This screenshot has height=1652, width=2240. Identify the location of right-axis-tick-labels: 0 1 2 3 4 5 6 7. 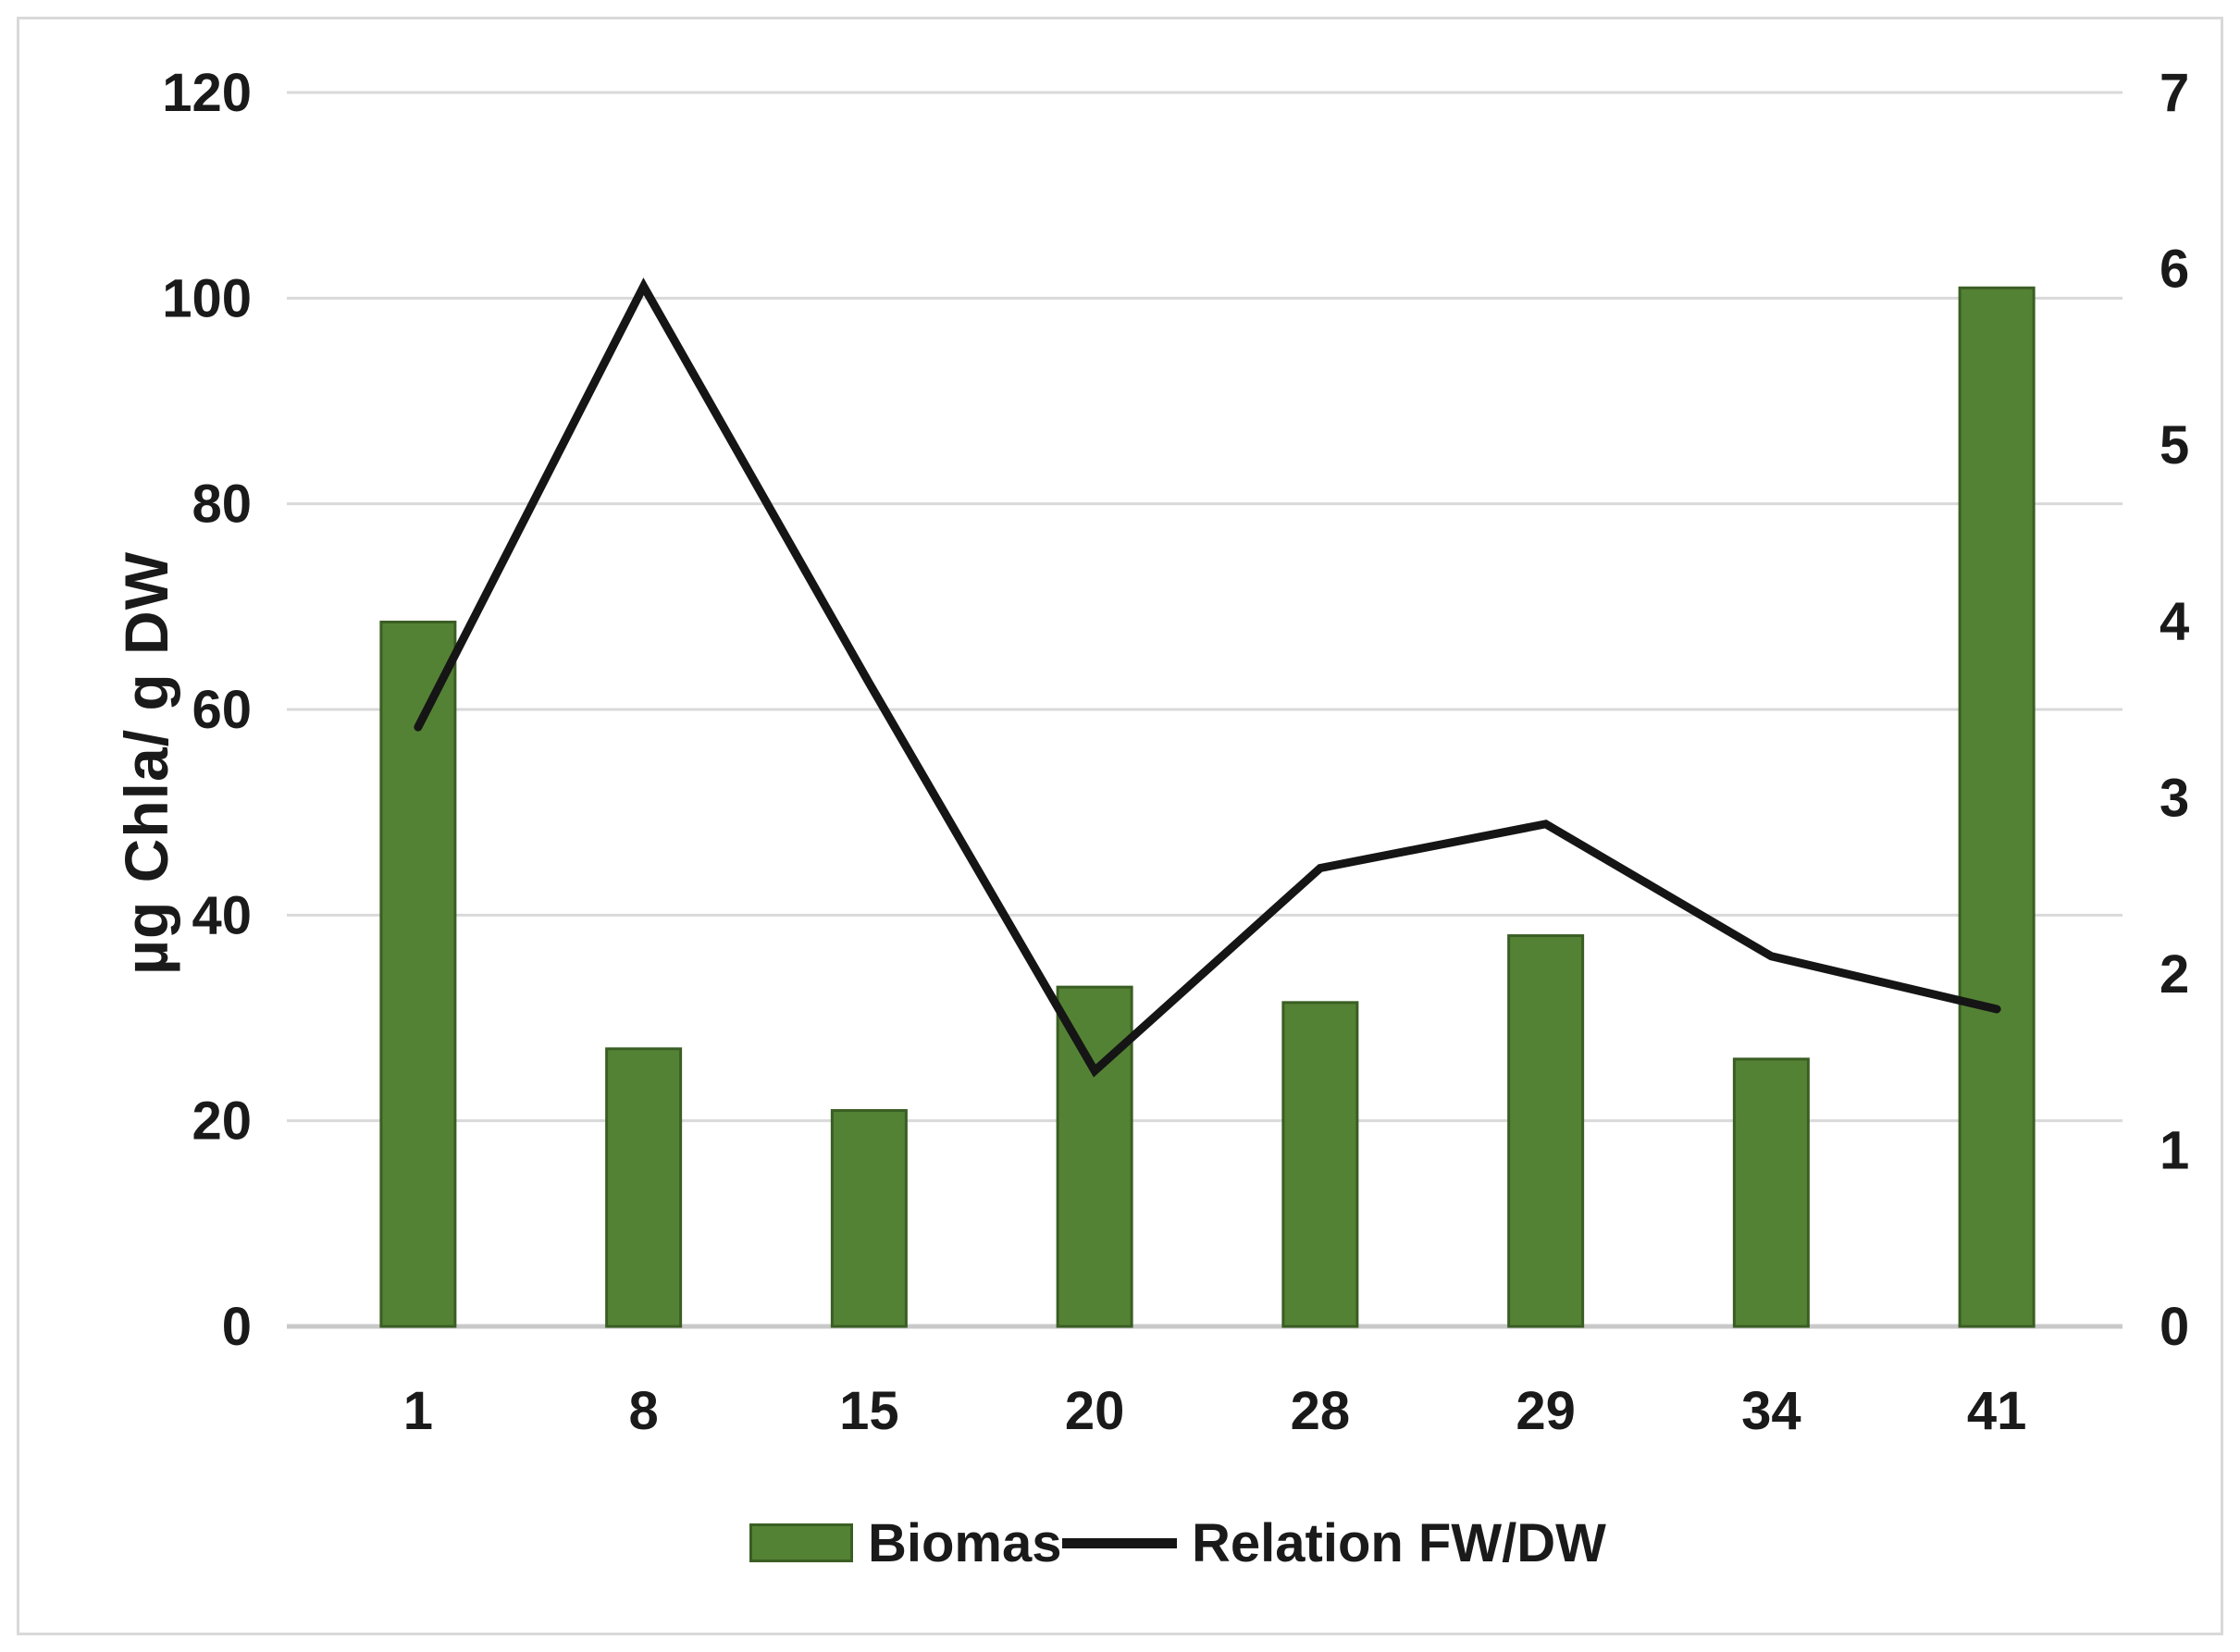
(2174, 710).